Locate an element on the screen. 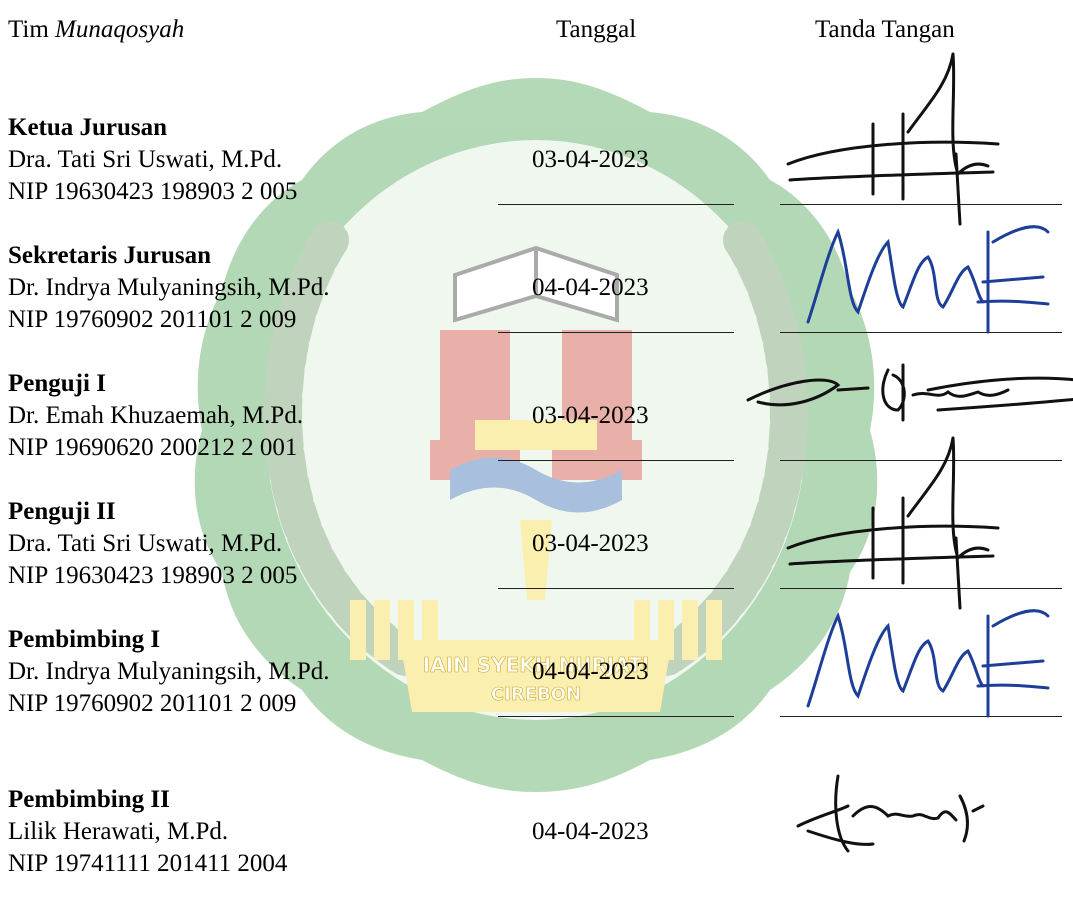  signatory-role: Sekretaris Jurusan is located at coordinates (110, 255).